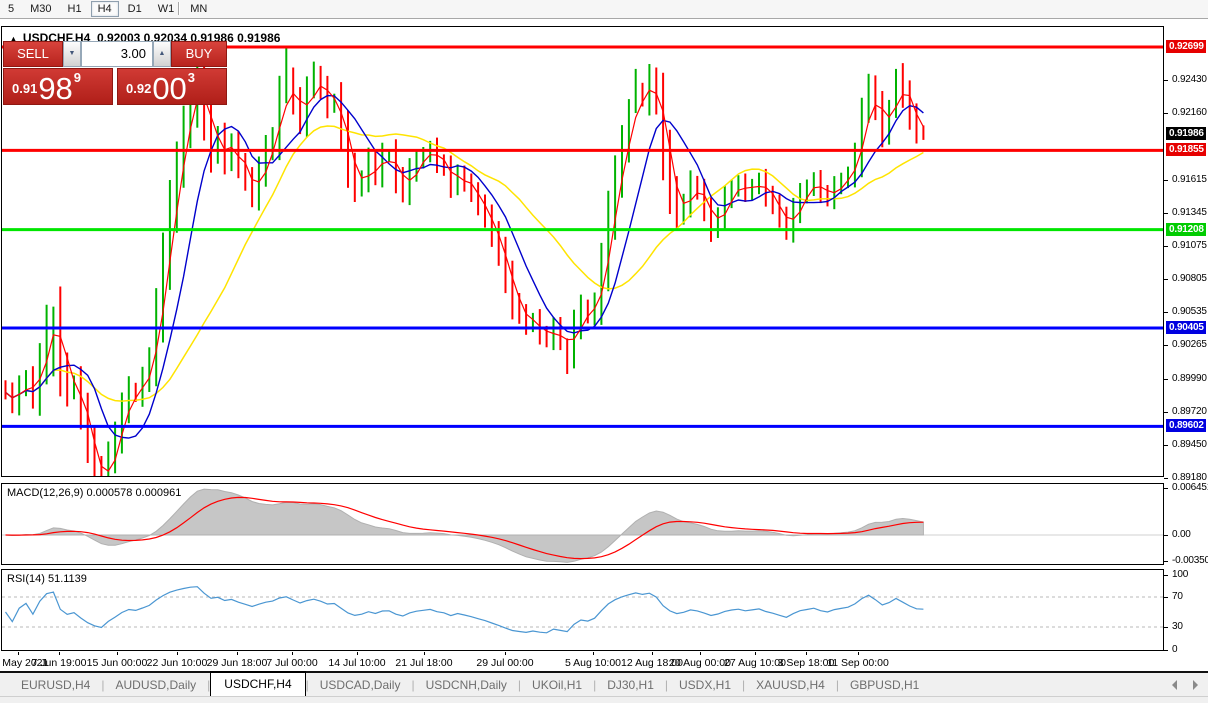  I want to click on macd-value-signal: 0.000961, so click(158, 493).